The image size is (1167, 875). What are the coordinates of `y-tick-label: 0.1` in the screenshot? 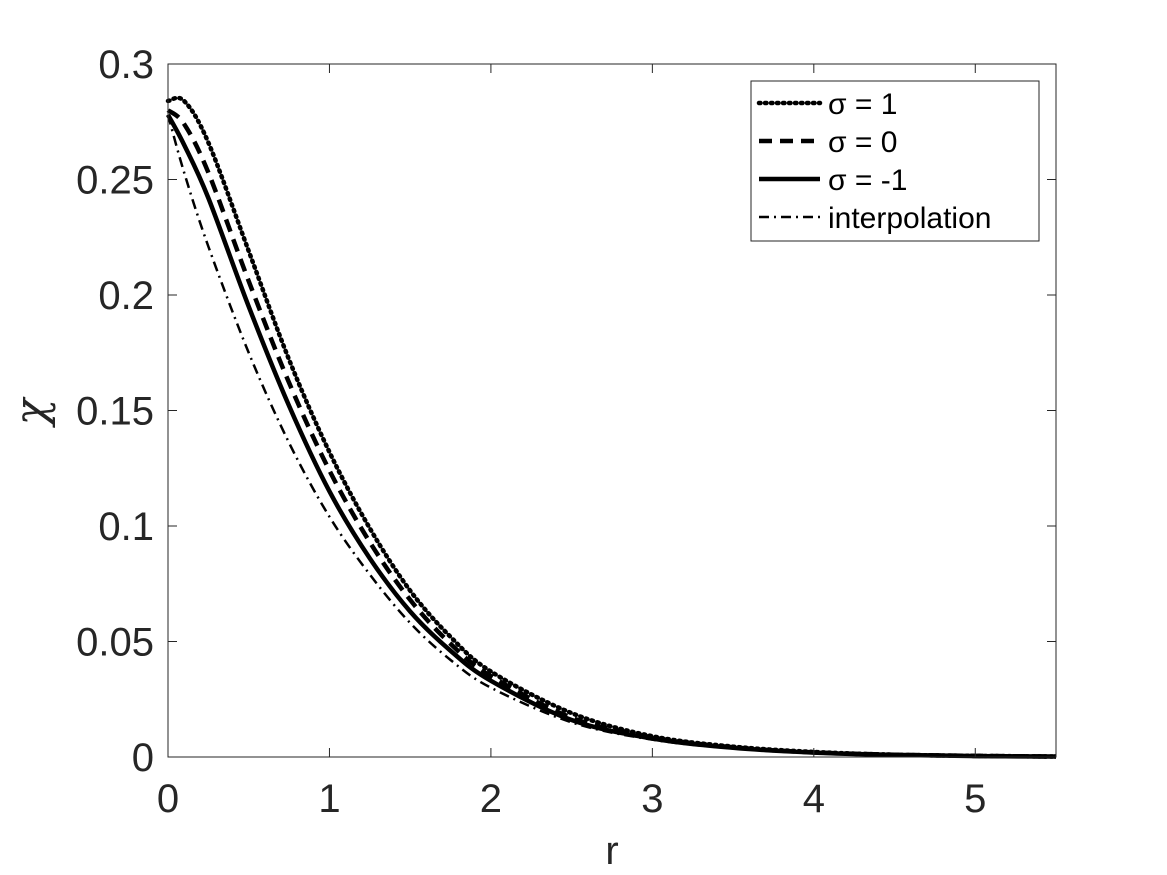 It's located at (126, 527).